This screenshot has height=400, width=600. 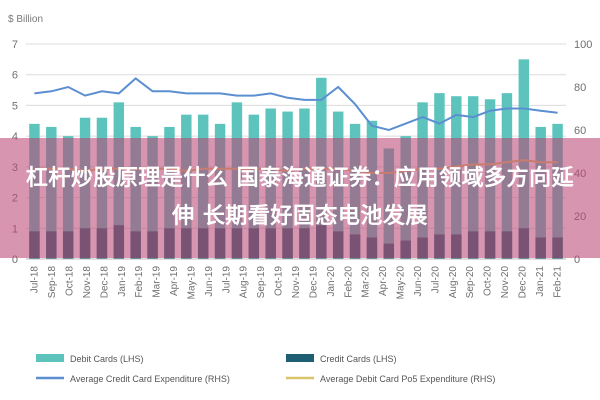 What do you see at coordinates (150, 379) in the screenshot?
I see `legend-label: Average Credit Card Expenditure (RHS)` at bounding box center [150, 379].